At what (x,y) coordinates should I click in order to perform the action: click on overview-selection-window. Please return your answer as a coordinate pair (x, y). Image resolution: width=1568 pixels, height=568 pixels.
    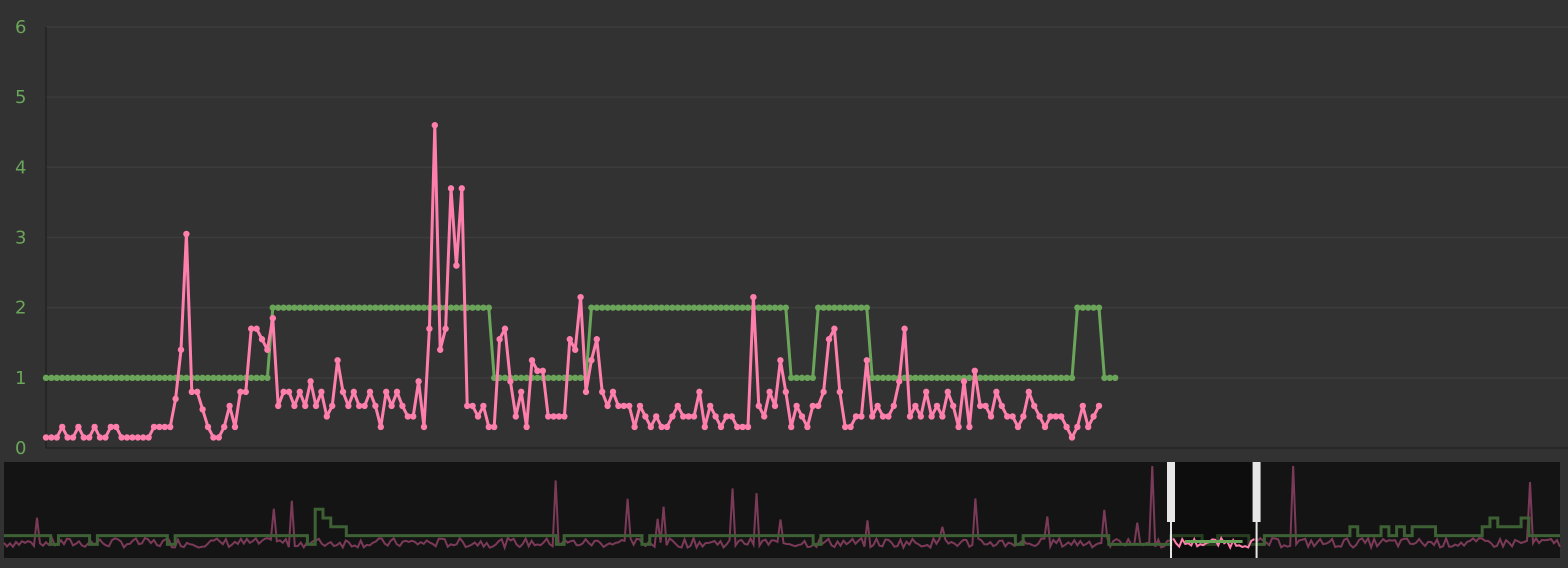
    Looking at the image, I should click on (1214, 510).